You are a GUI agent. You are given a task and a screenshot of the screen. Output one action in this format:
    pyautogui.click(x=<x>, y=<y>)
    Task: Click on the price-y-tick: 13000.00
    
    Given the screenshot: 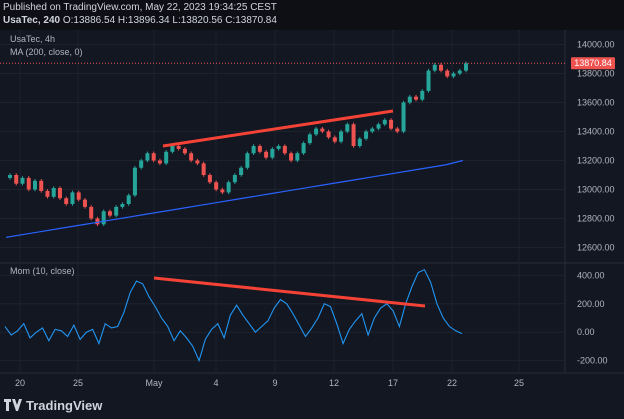 What is the action you would take?
    pyautogui.click(x=596, y=190)
    